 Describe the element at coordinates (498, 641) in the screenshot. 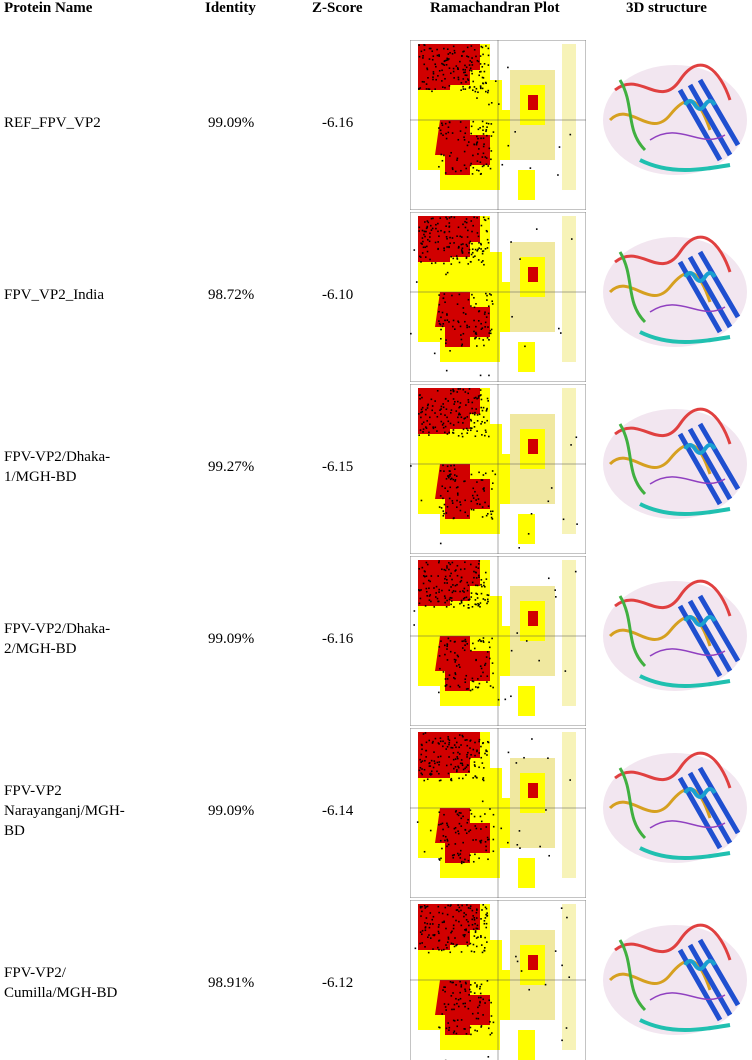

I see `ramachandran-plot` at that location.